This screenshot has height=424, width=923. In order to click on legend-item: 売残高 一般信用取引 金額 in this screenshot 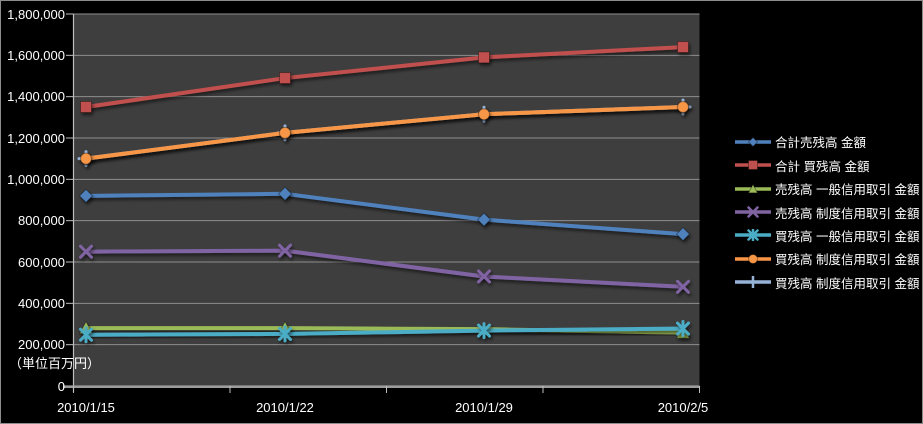, I will do `click(826, 188)`.